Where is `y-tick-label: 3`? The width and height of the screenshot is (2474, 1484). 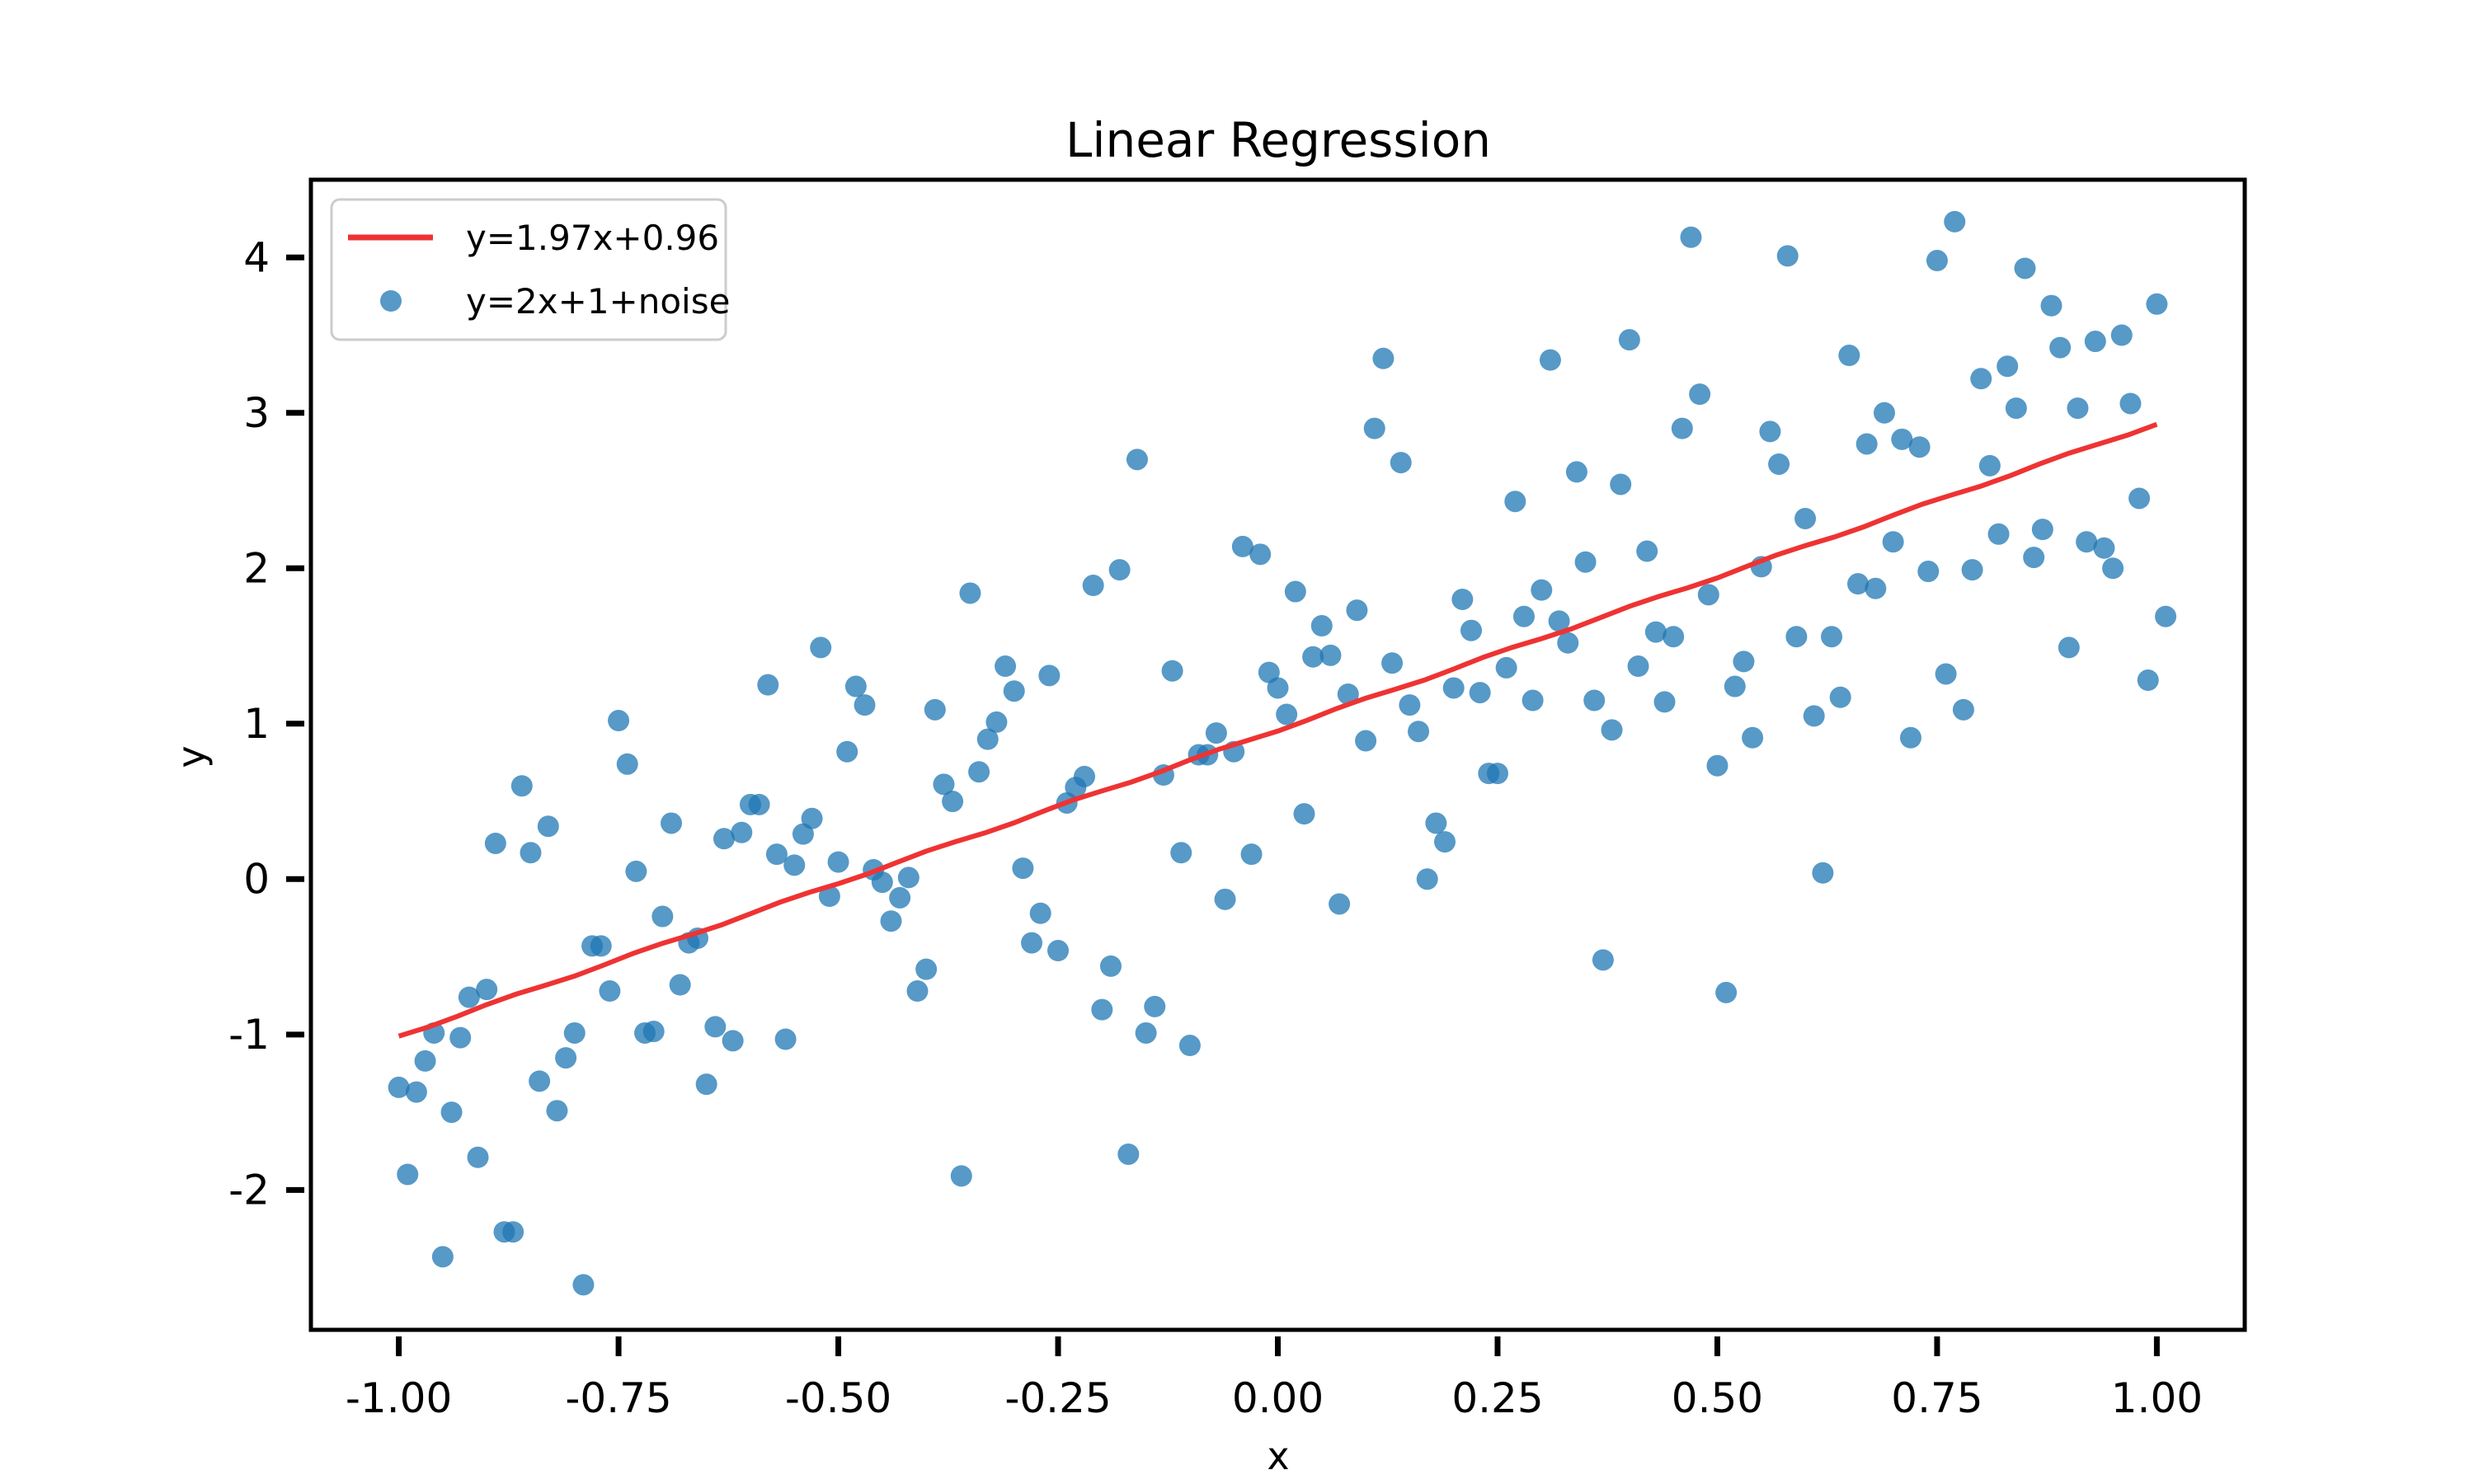
y-tick-label: 3 is located at coordinates (256, 413).